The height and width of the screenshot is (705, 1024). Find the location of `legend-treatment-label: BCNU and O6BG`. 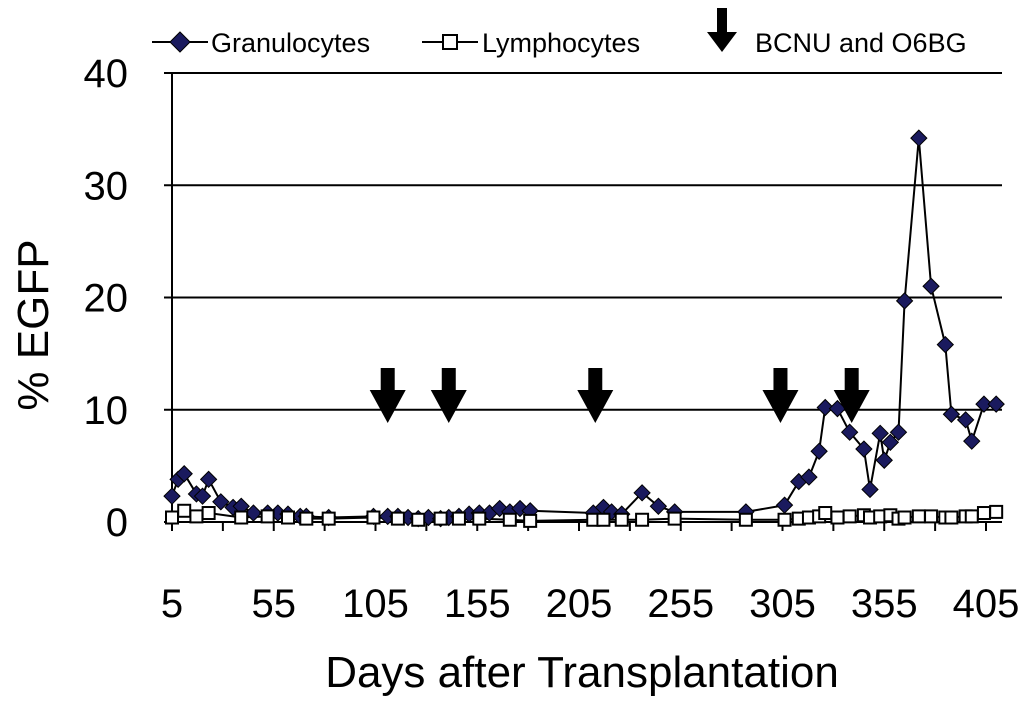

legend-treatment-label: BCNU and O6BG is located at coordinates (861, 43).